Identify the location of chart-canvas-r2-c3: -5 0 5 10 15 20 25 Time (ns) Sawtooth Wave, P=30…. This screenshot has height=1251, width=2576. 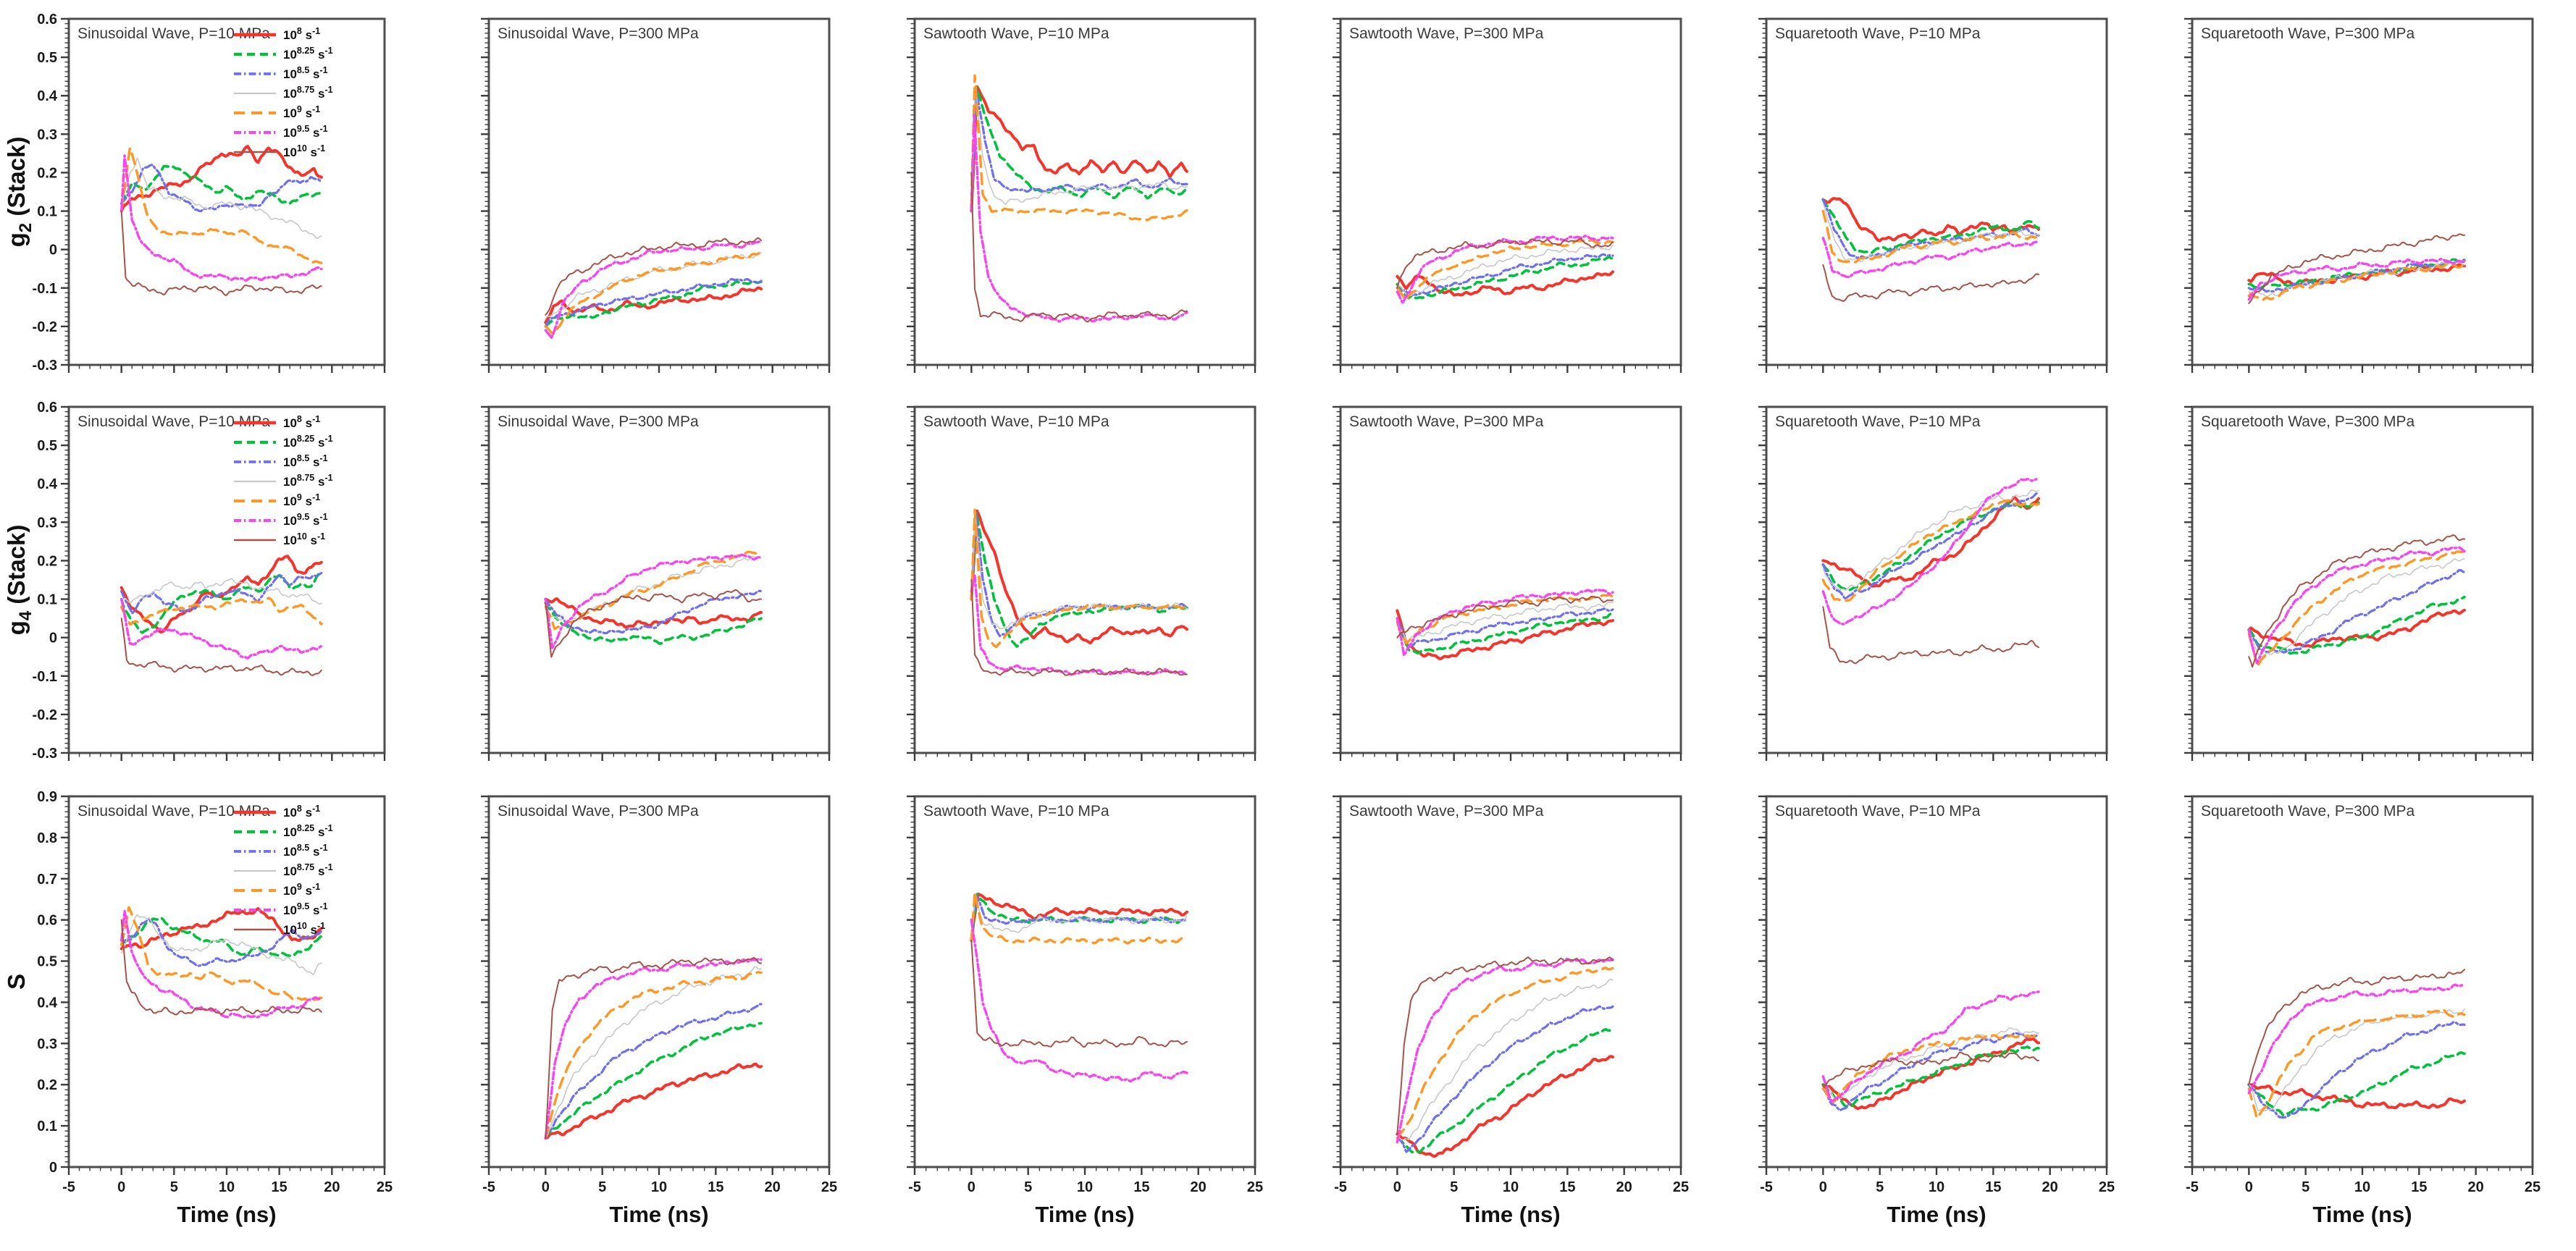
(1511, 1011).